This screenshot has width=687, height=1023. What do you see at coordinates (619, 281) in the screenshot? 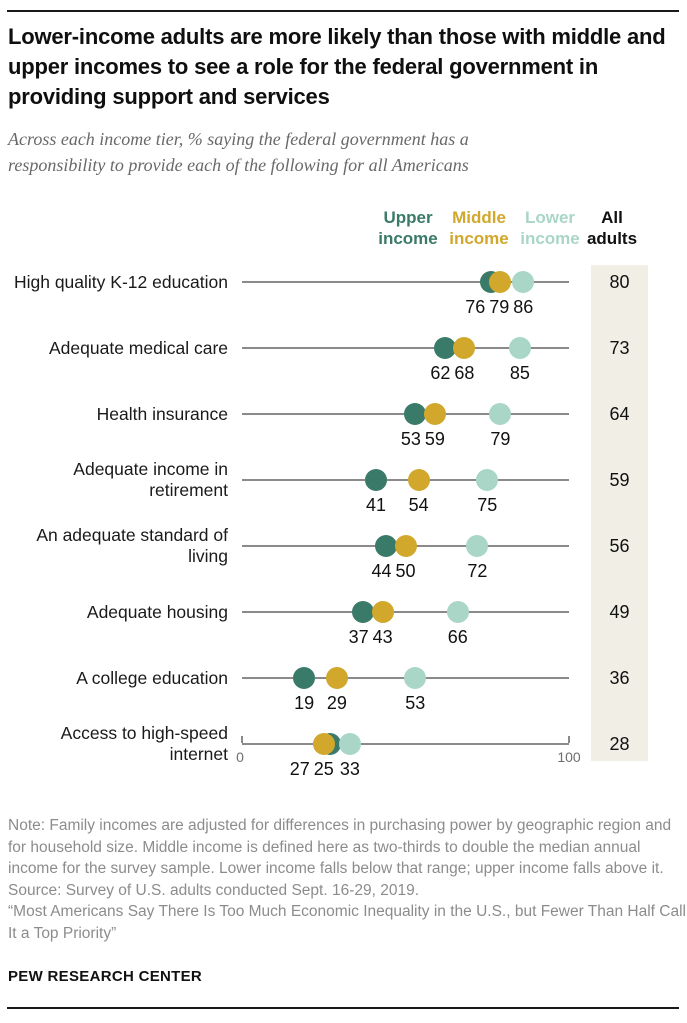
I see `all-adults-value: 80` at bounding box center [619, 281].